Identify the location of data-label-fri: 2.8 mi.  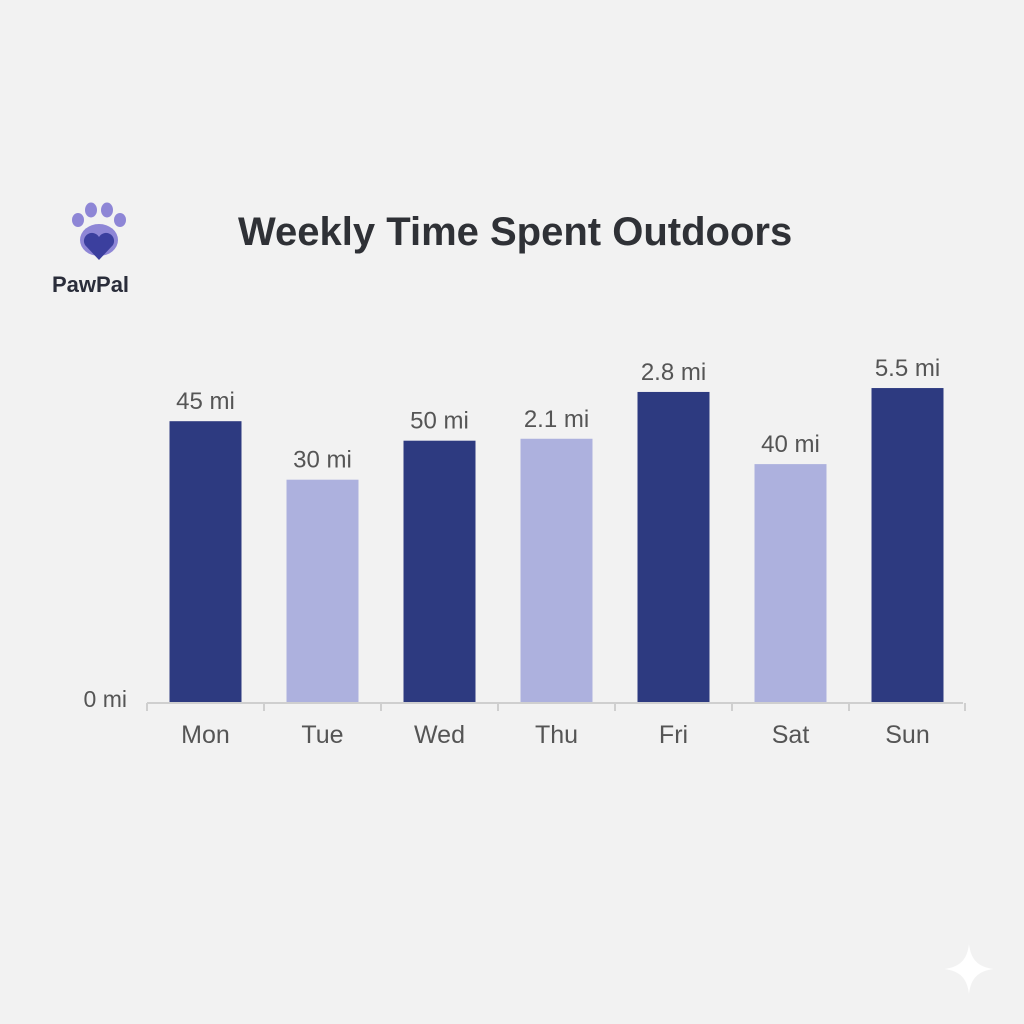
(673, 372).